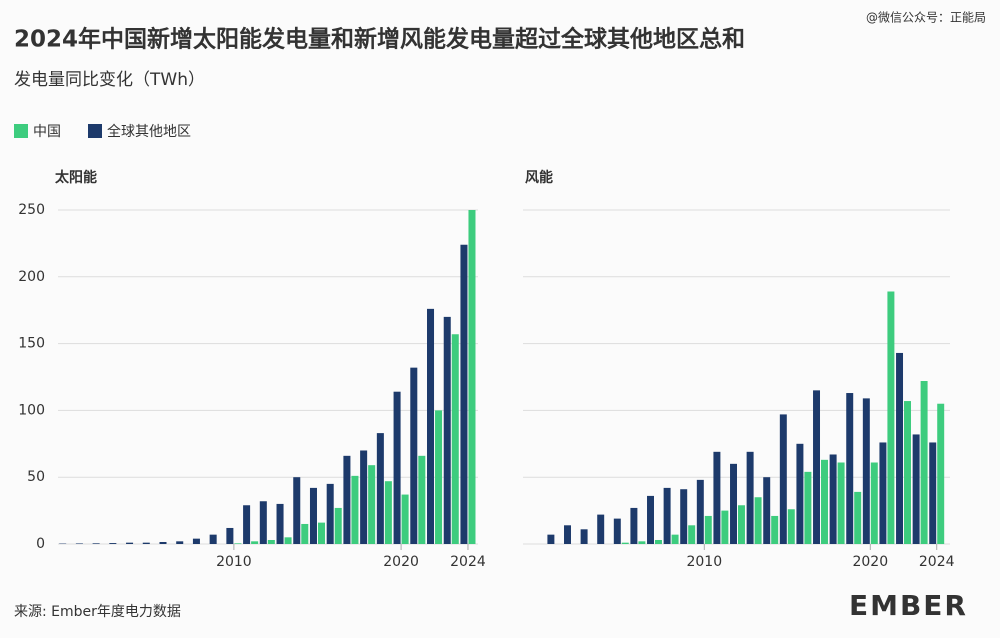 This screenshot has width=1000, height=638. What do you see at coordinates (40, 544) in the screenshot?
I see `y-tick-label: 0` at bounding box center [40, 544].